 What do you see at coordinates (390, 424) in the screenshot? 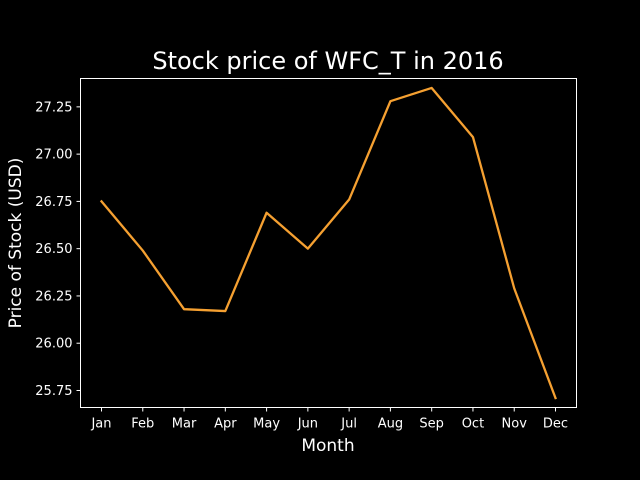
I see `x-tick-label: Aug` at bounding box center [390, 424].